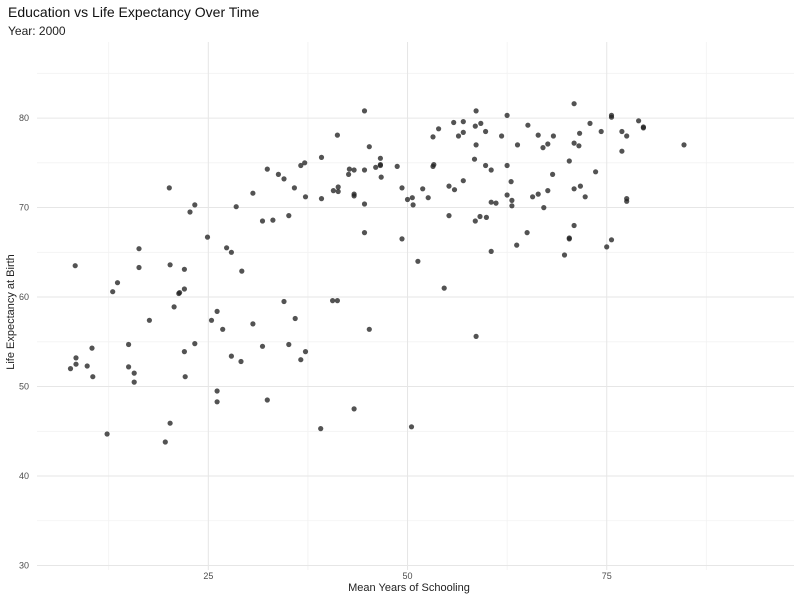 This screenshot has width=800, height=600. What do you see at coordinates (24, 566) in the screenshot?
I see `y-tick-label: 30` at bounding box center [24, 566].